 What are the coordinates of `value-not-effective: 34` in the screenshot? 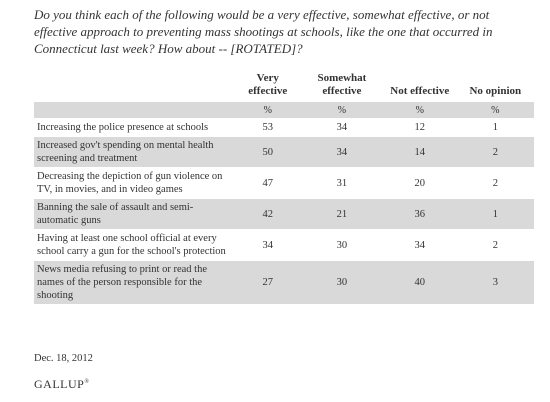 It's located at (419, 245).